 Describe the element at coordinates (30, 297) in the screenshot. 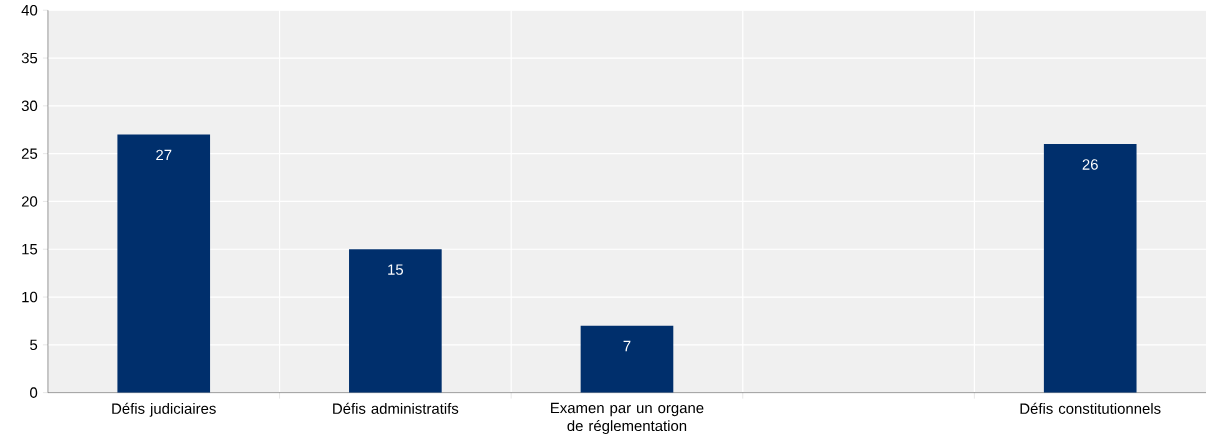

I see `y-tick-label: 10` at that location.